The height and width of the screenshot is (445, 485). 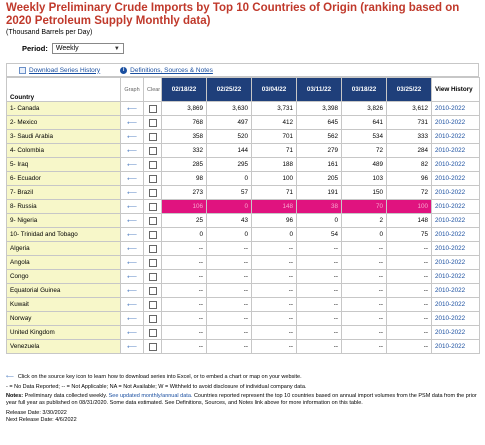 What do you see at coordinates (150, 396) in the screenshot?
I see `monthly-data-link: See updated monthly/annual data.` at bounding box center [150, 396].